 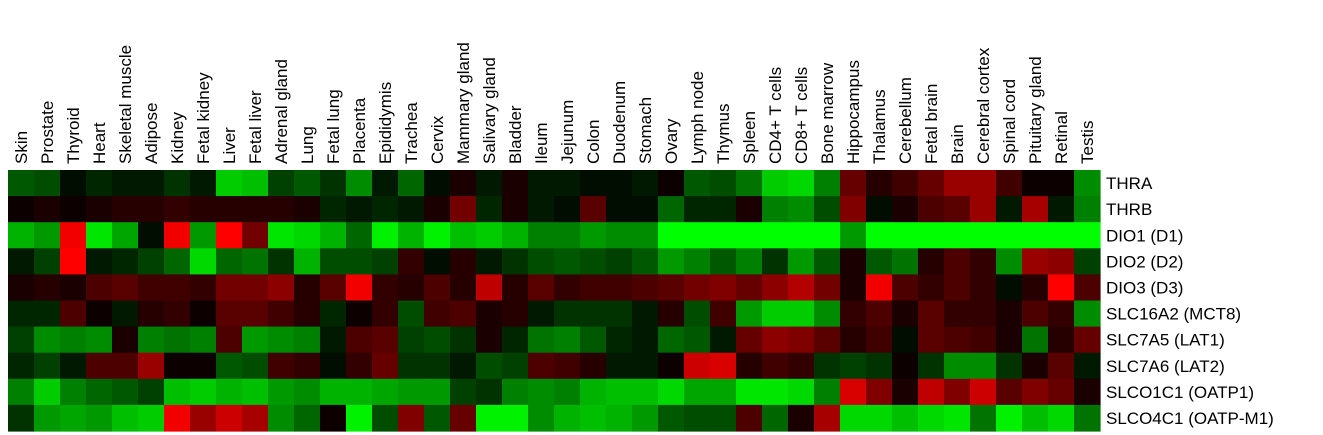 What do you see at coordinates (281, 111) in the screenshot?
I see `column-label: Adrenal gland` at bounding box center [281, 111].